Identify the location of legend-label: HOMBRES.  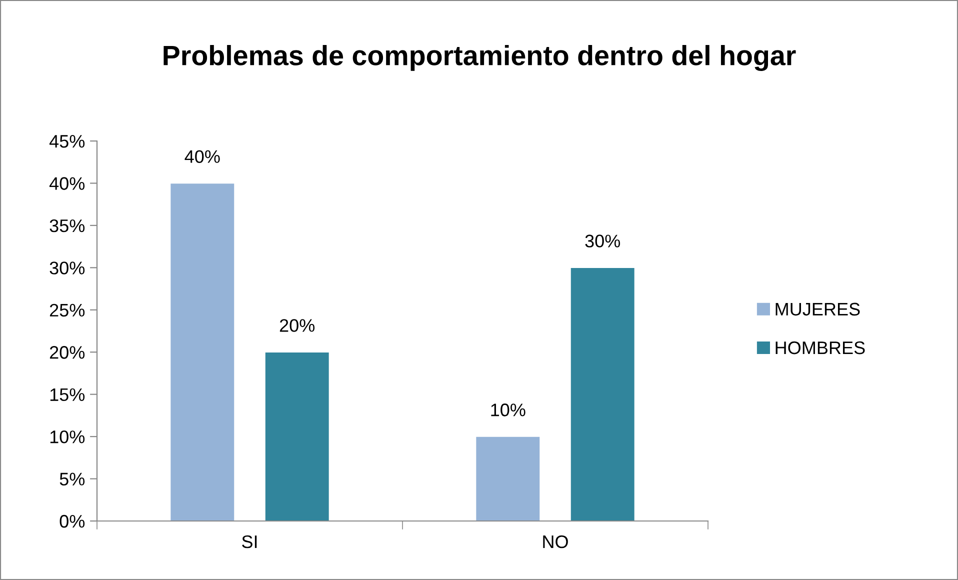
(820, 347).